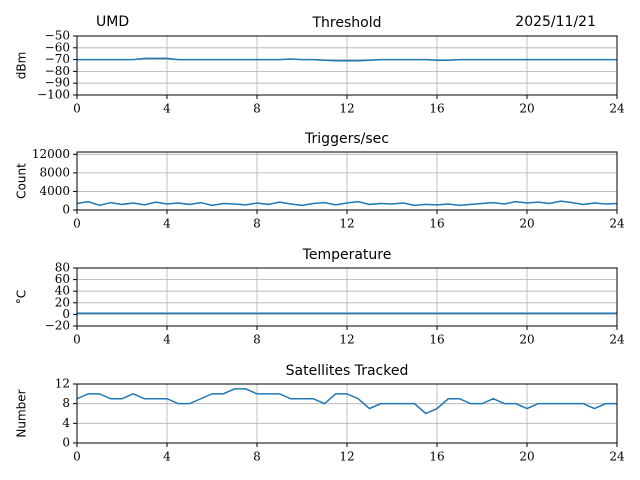 The height and width of the screenshot is (480, 640). Describe the element at coordinates (555, 22) in the screenshot. I see `header-right: 2025/11/21` at that location.